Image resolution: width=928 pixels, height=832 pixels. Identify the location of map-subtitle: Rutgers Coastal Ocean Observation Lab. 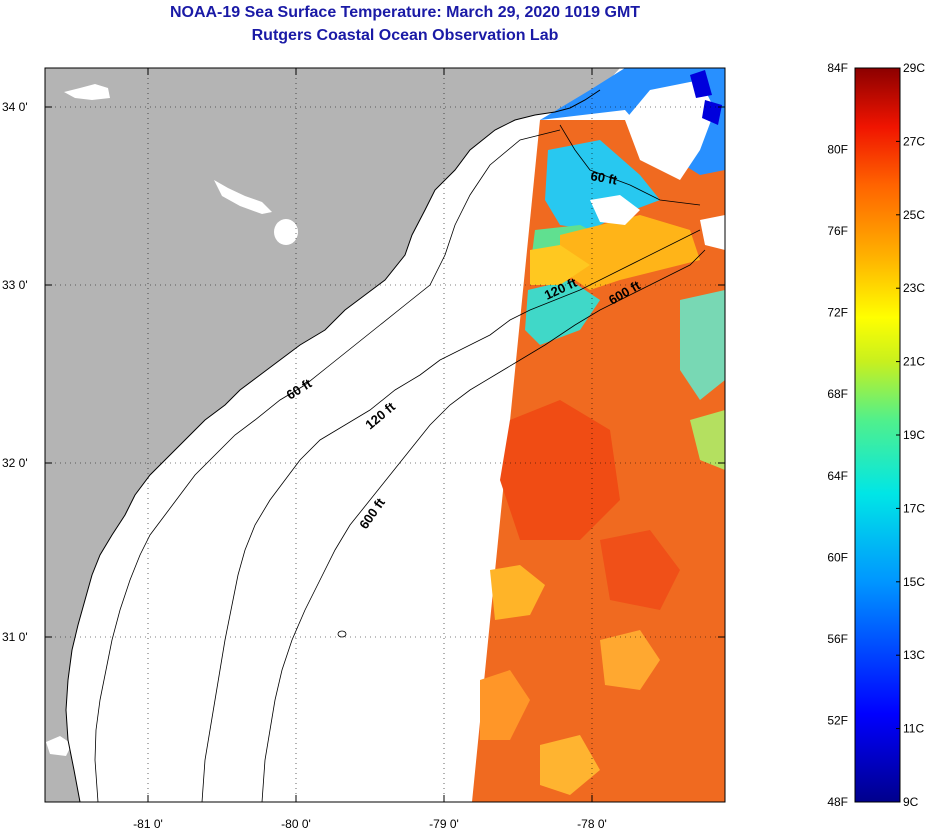
(405, 35).